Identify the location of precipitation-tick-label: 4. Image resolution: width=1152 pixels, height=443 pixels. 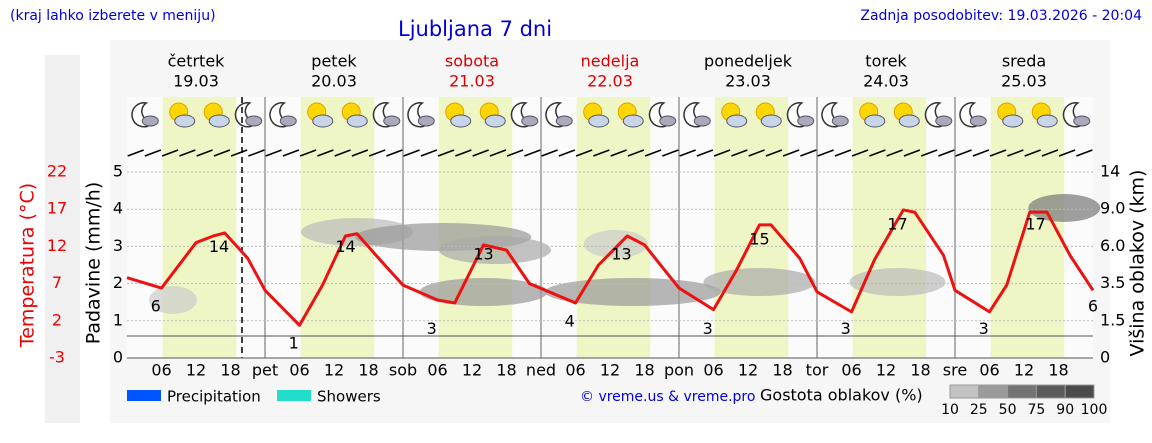
(118, 208).